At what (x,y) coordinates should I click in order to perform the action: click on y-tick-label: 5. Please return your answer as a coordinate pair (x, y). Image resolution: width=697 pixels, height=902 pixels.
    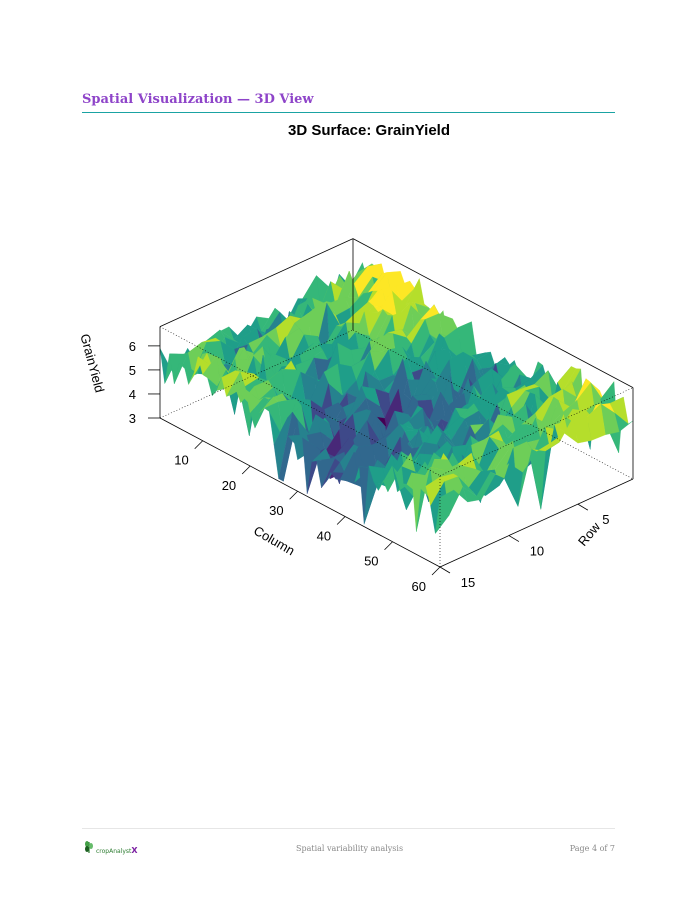
    Looking at the image, I should click on (605, 519).